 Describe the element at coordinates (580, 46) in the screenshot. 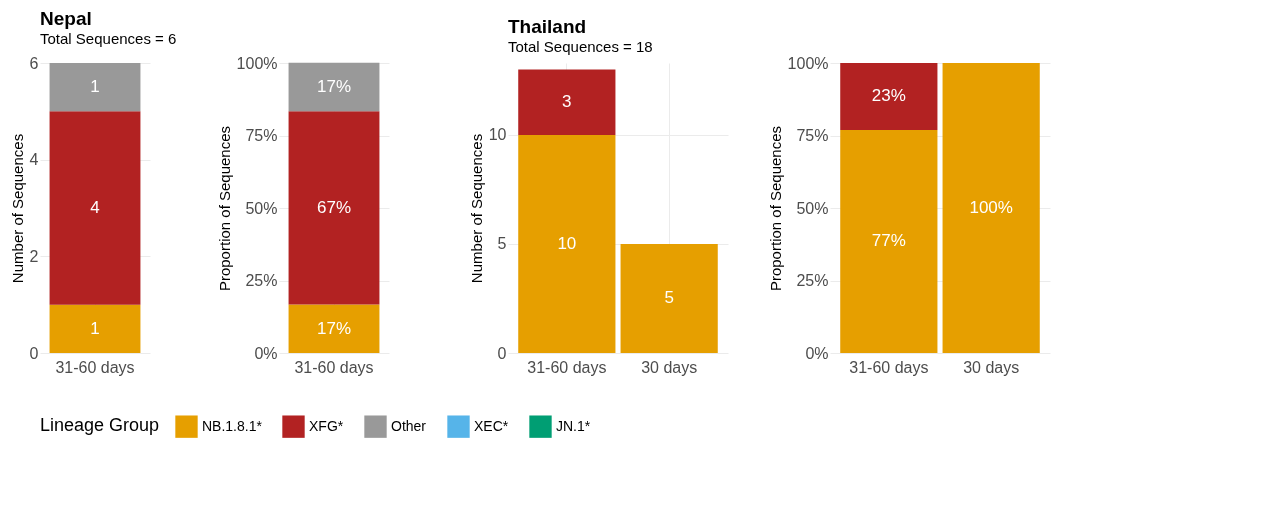

I see `chart-subtitle: Total Sequences = 18` at that location.